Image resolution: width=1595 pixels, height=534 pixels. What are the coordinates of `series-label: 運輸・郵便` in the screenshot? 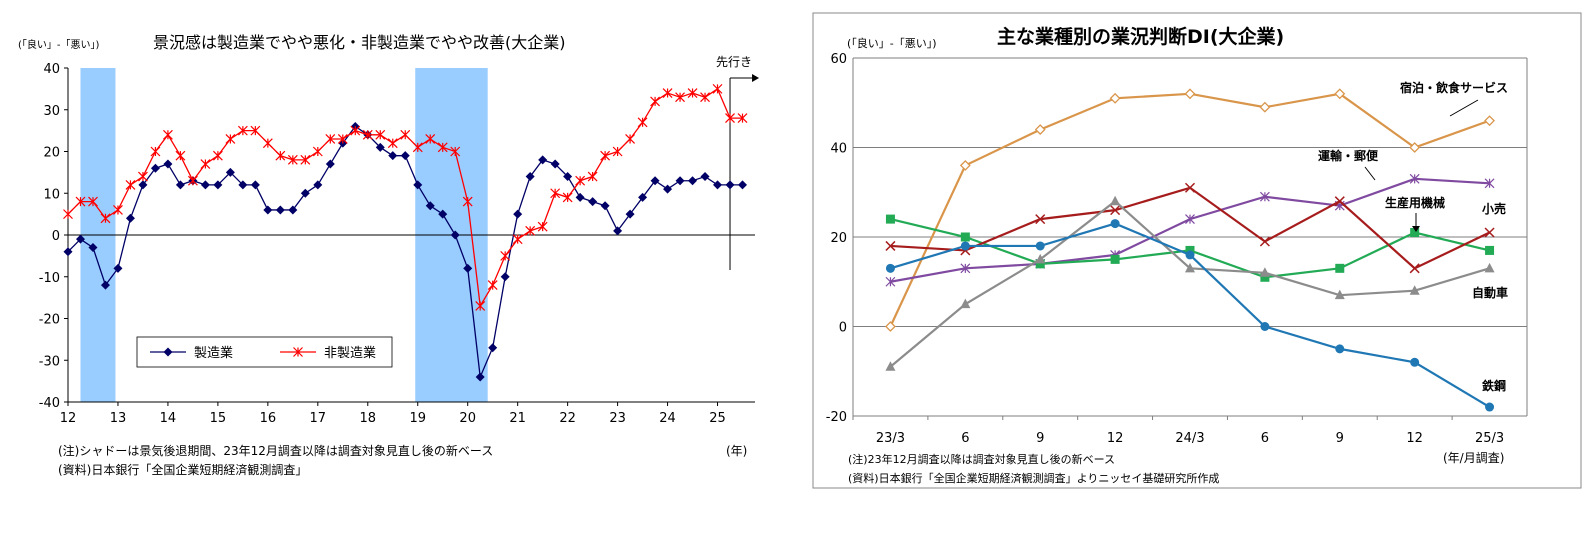 It's located at (1348, 155).